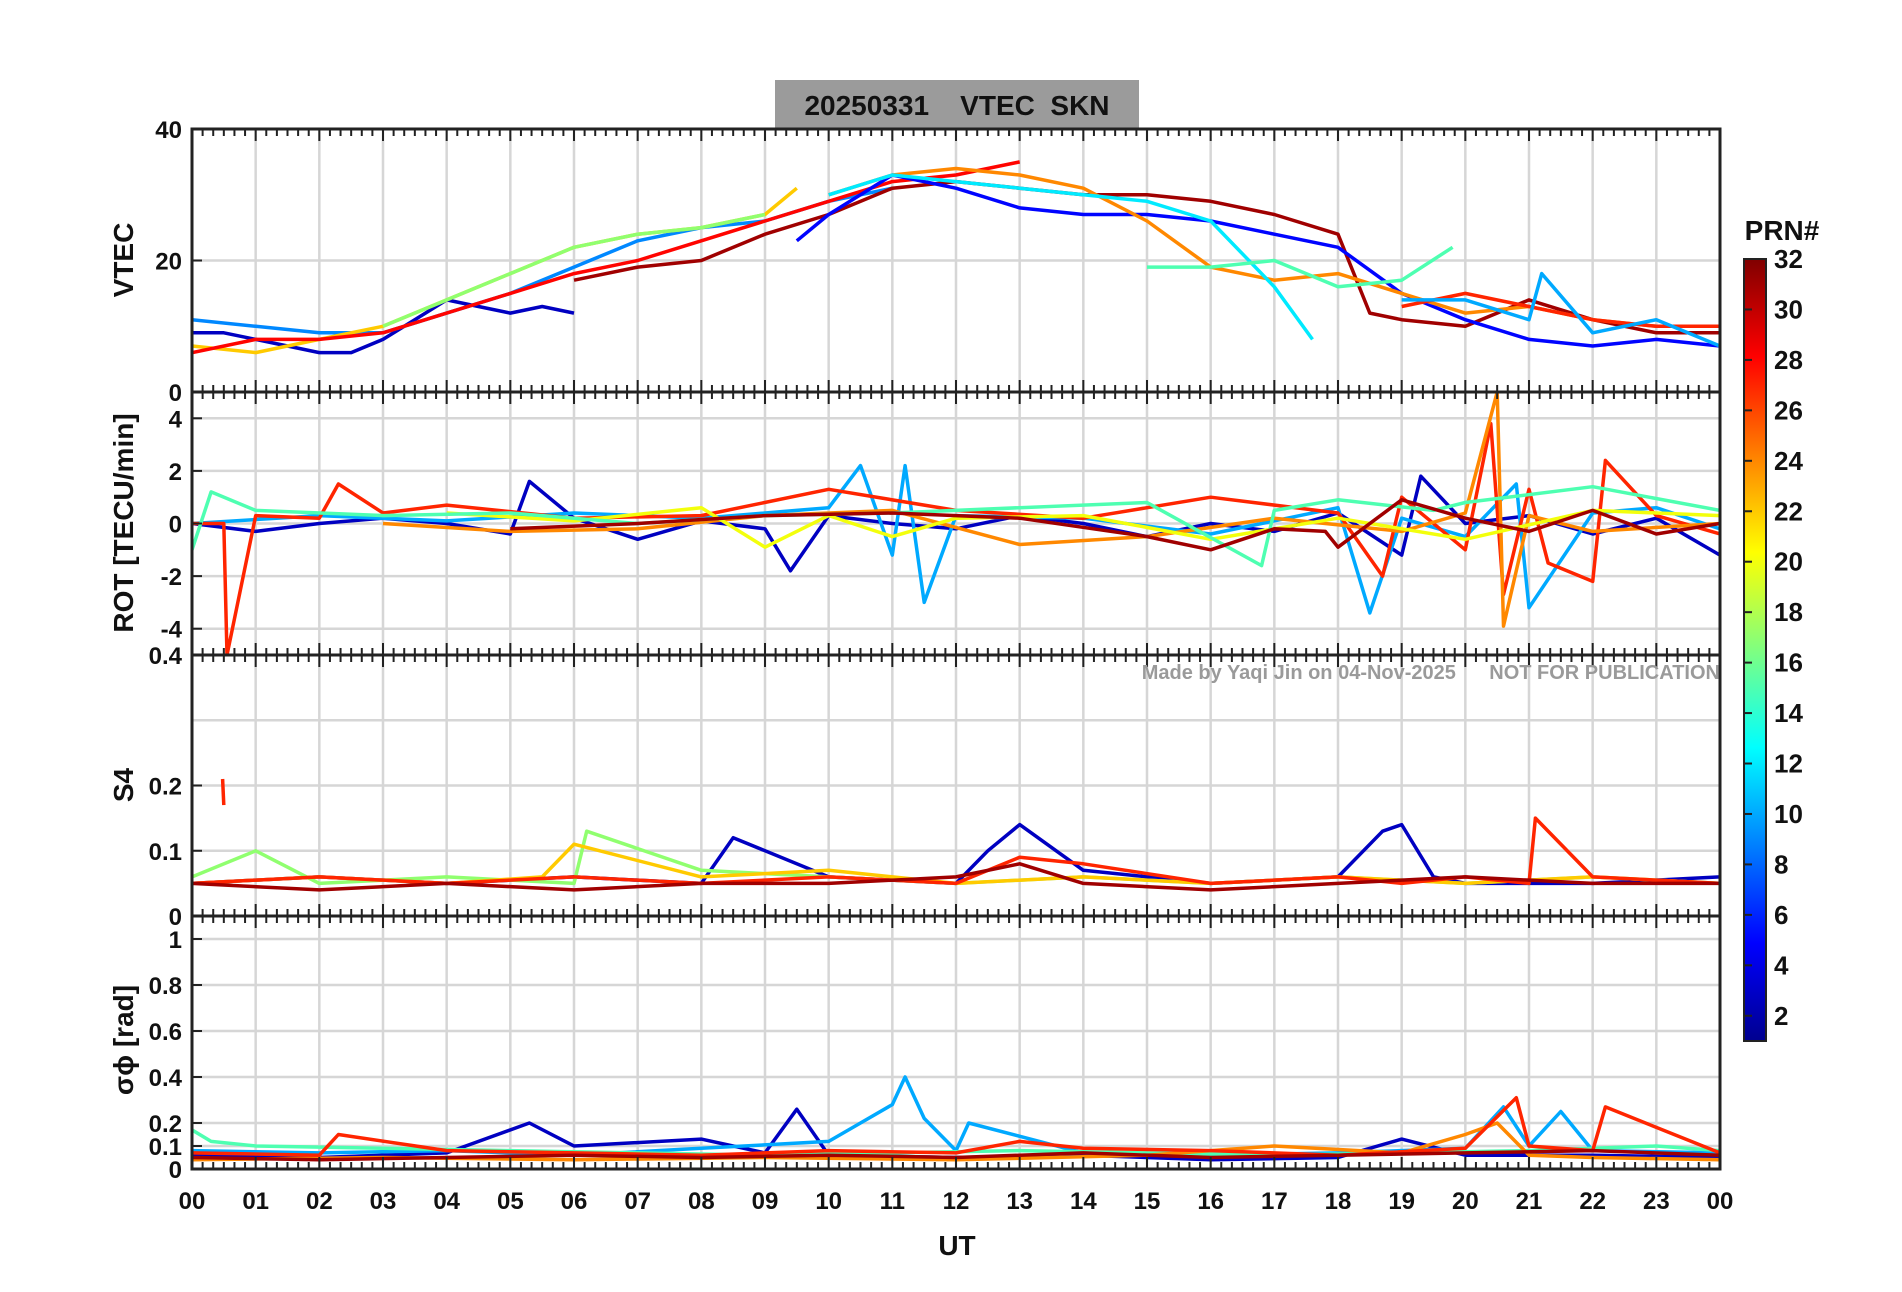 Image resolution: width=1902 pixels, height=1292 pixels. Describe the element at coordinates (1274, 1201) in the screenshot. I see `x-tick-label: 17` at that location.